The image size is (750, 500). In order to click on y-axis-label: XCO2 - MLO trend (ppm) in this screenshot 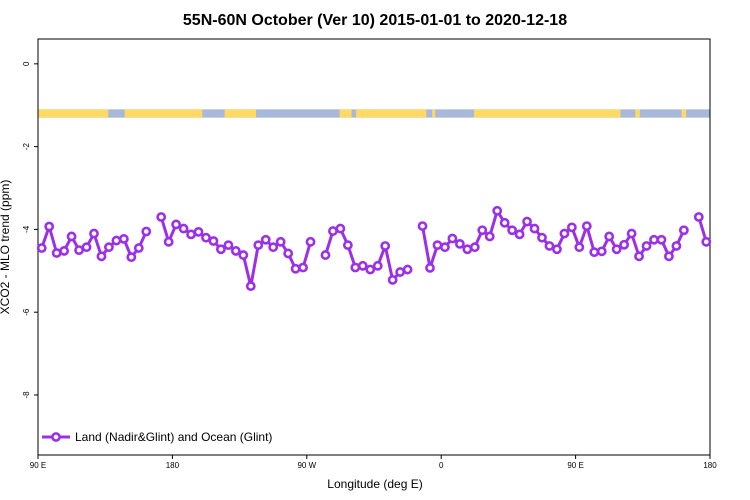, I will do `click(6, 247)`.